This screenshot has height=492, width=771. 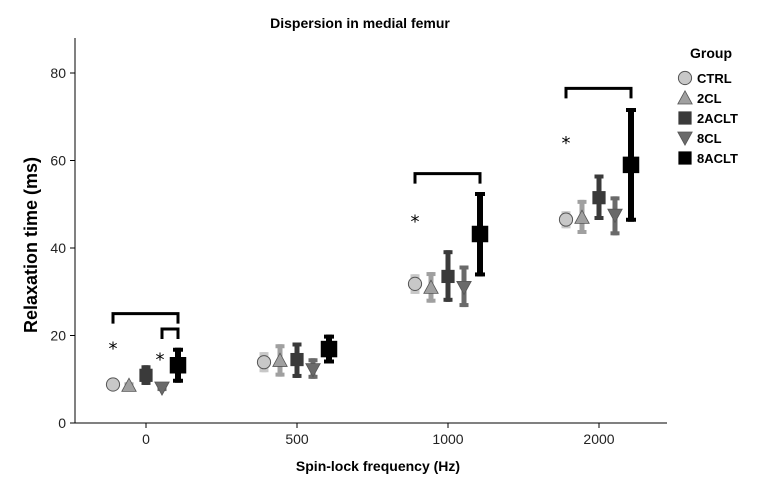 I want to click on legend-item-2aclt: 2ACLT, so click(x=708, y=118).